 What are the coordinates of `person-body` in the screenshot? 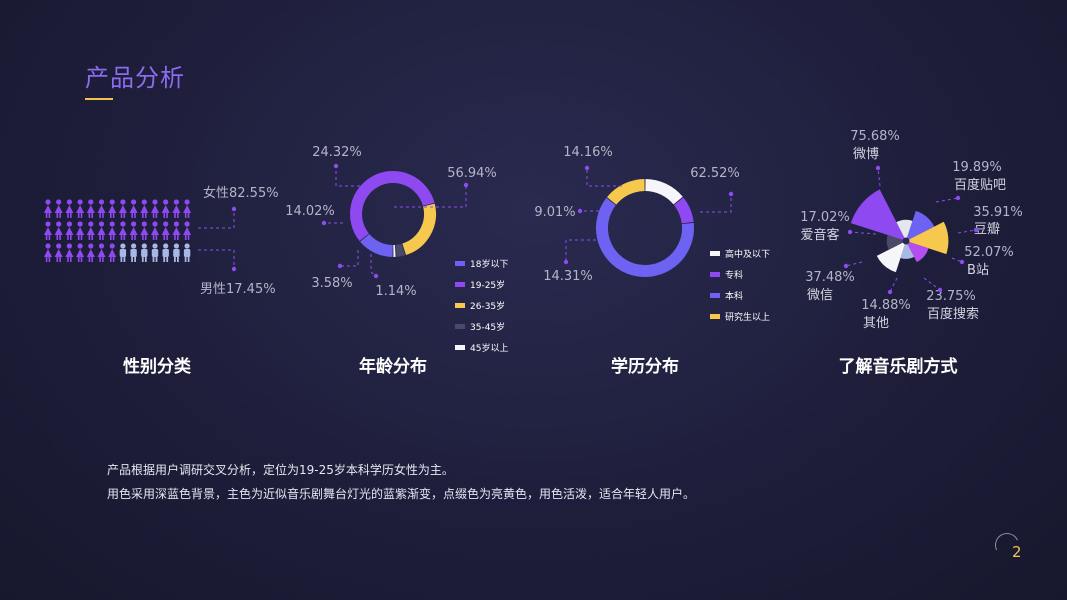 It's located at (155, 253).